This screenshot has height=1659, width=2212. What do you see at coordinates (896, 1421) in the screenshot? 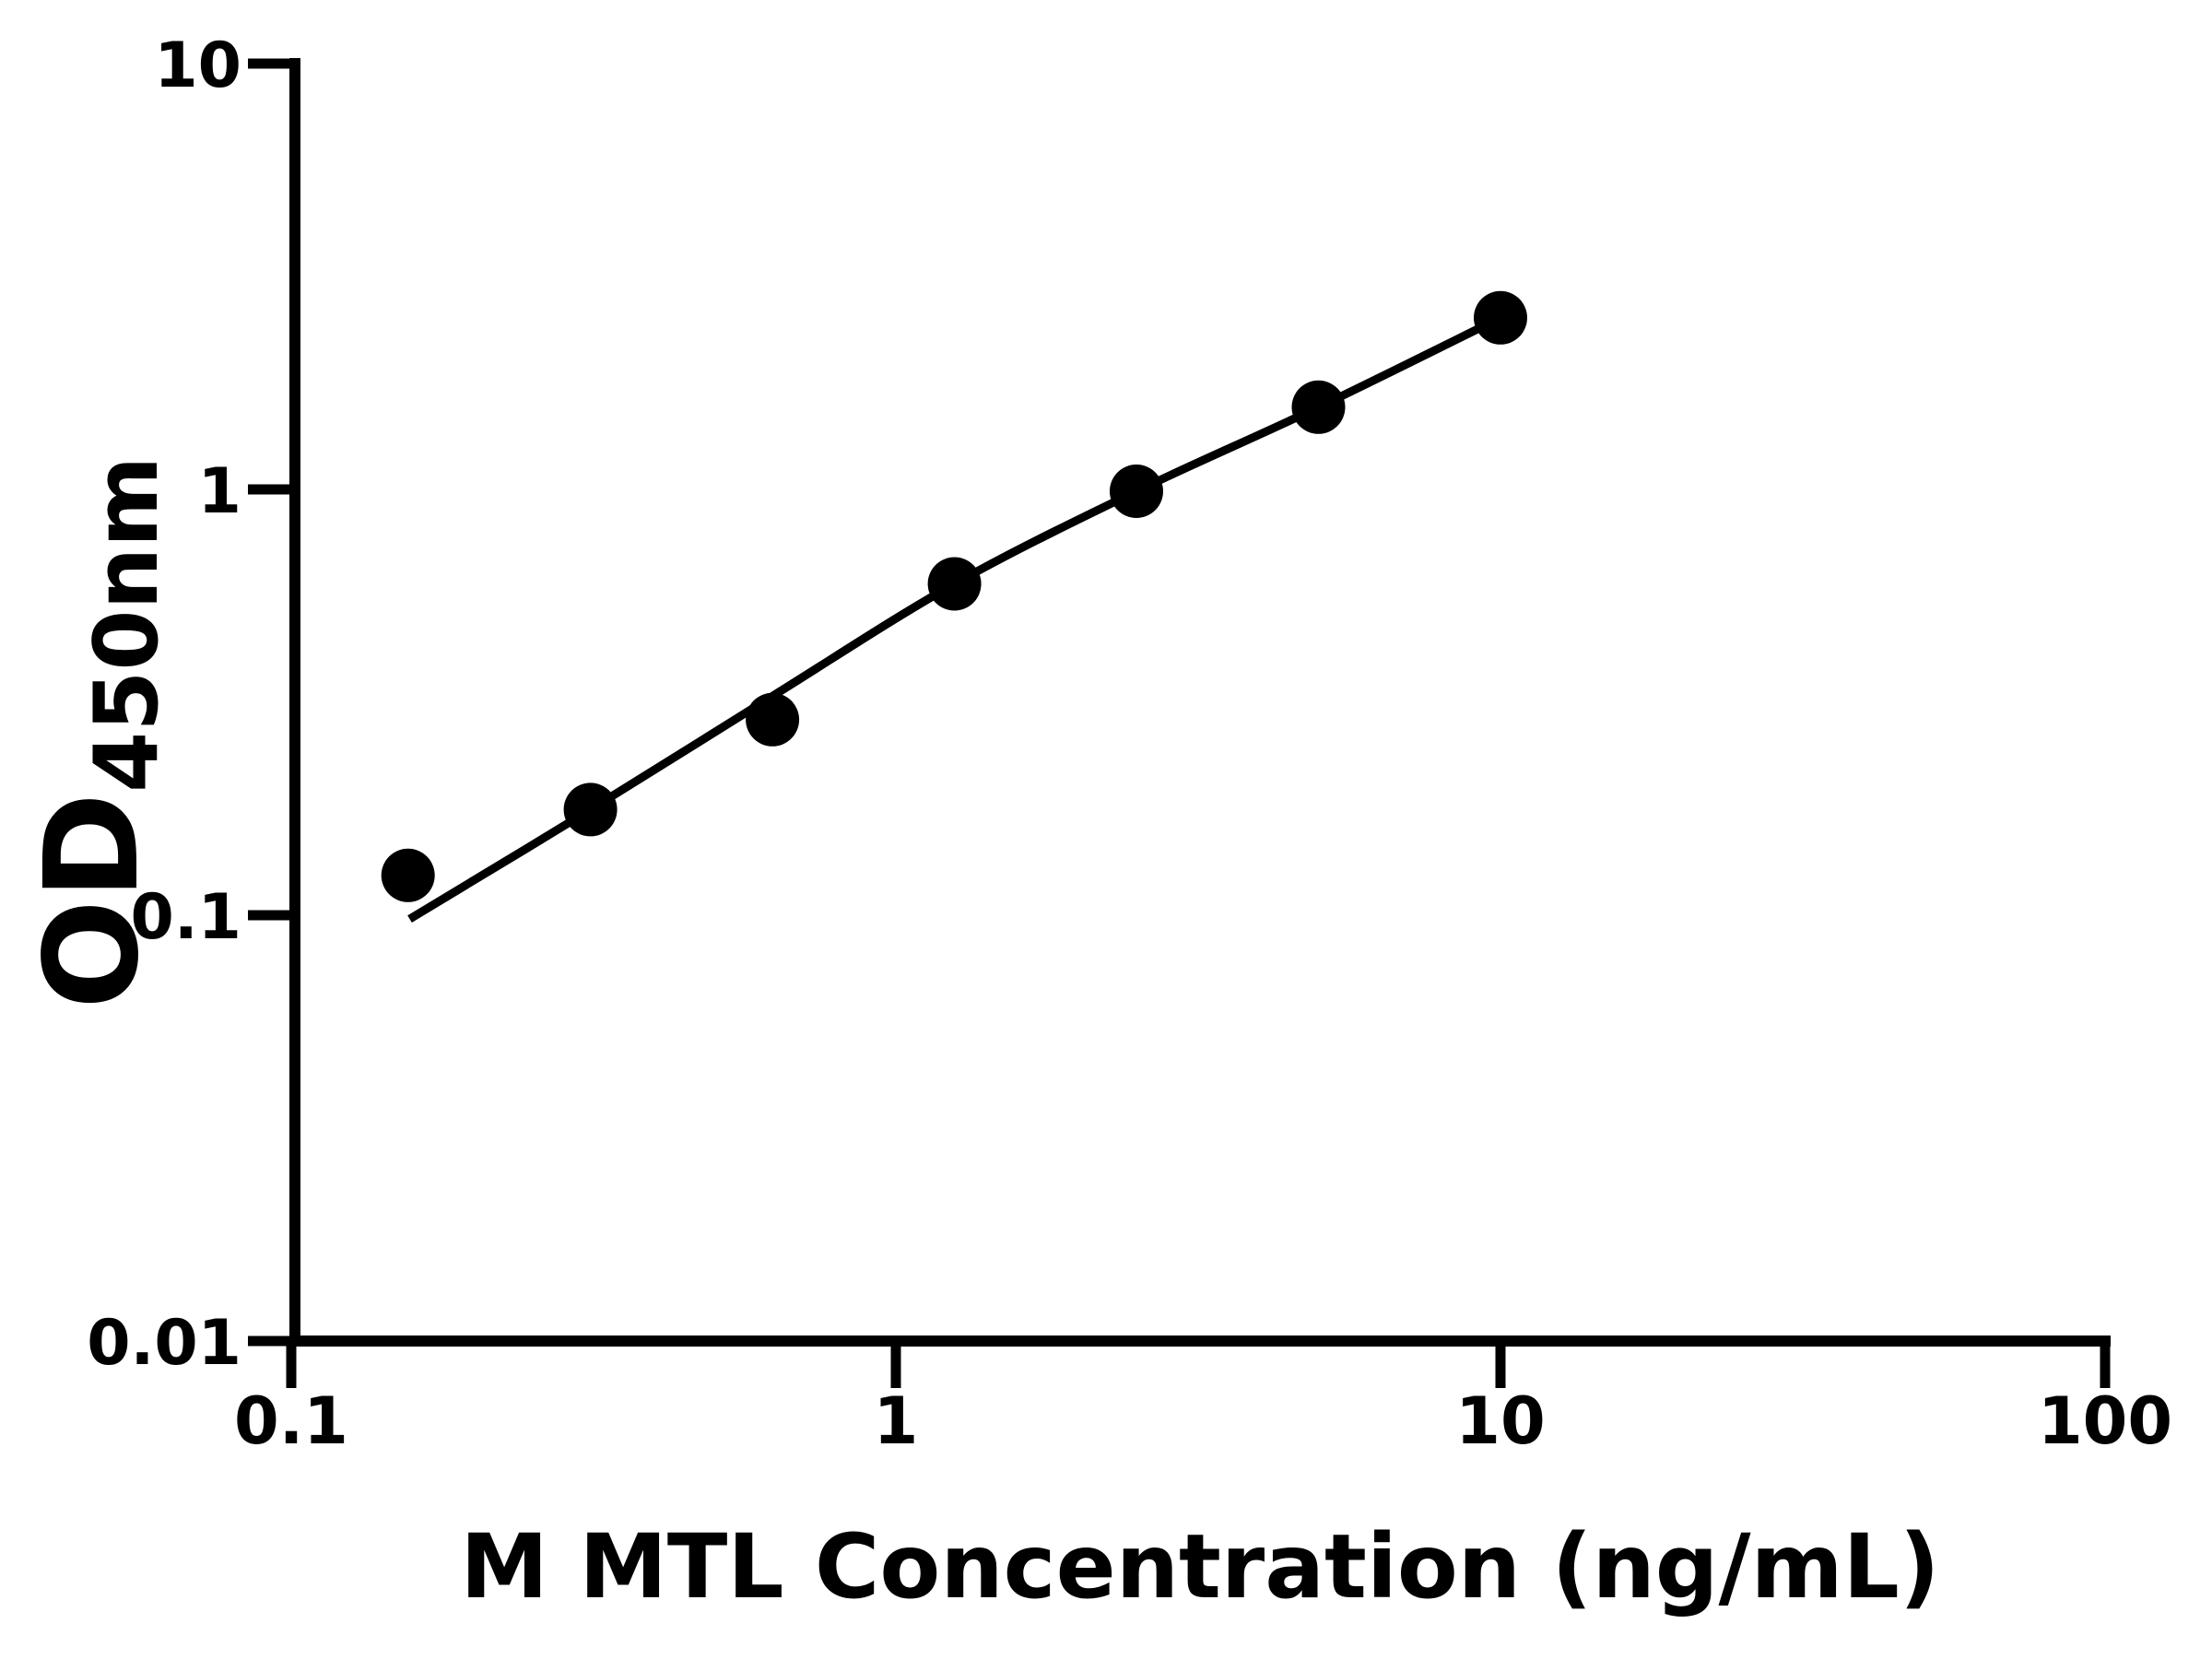
I see `x-tick-label: 1` at bounding box center [896, 1421].